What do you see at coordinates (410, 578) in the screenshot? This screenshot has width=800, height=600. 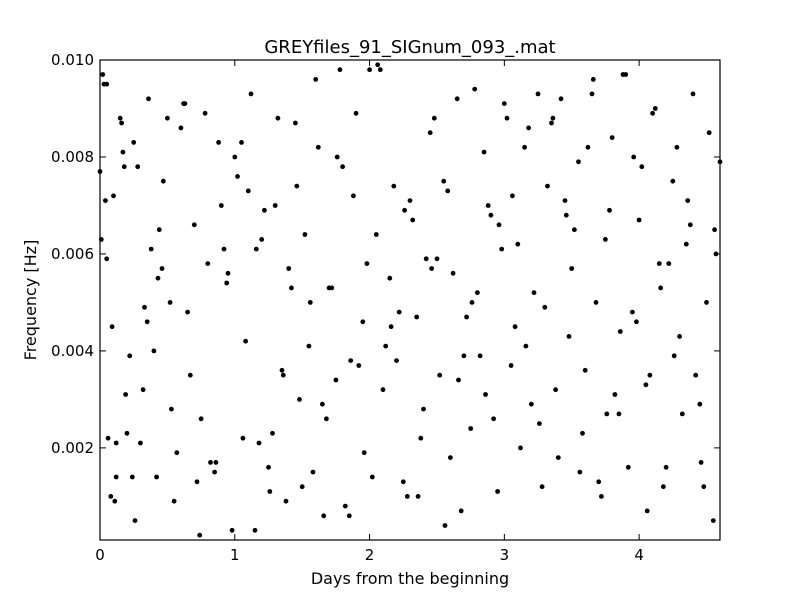 I see `x-axis-label: Days from the beginning` at bounding box center [410, 578].